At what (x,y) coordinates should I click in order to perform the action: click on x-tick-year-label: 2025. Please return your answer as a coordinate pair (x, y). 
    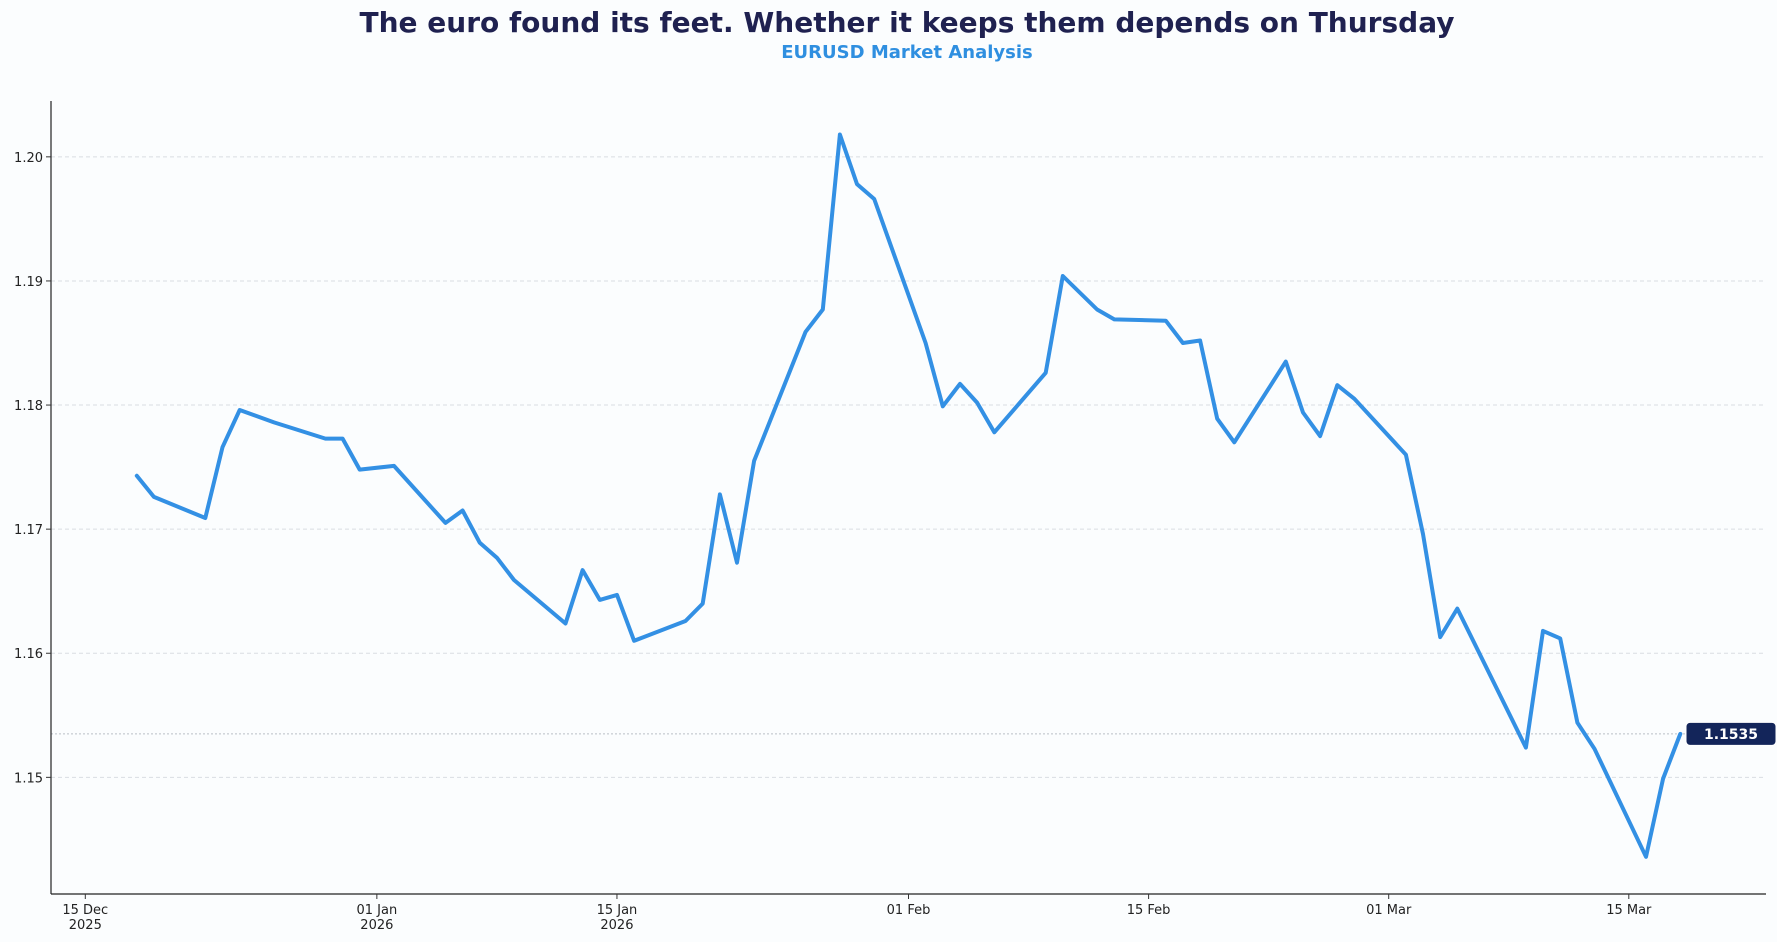
    Looking at the image, I should click on (85, 925).